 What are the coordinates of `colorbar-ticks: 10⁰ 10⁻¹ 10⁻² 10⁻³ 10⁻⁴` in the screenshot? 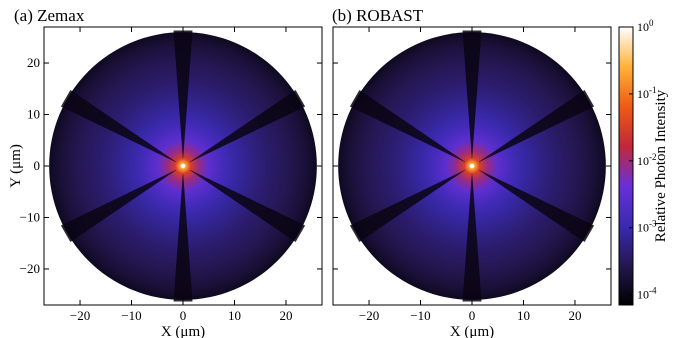 It's located at (643, 160).